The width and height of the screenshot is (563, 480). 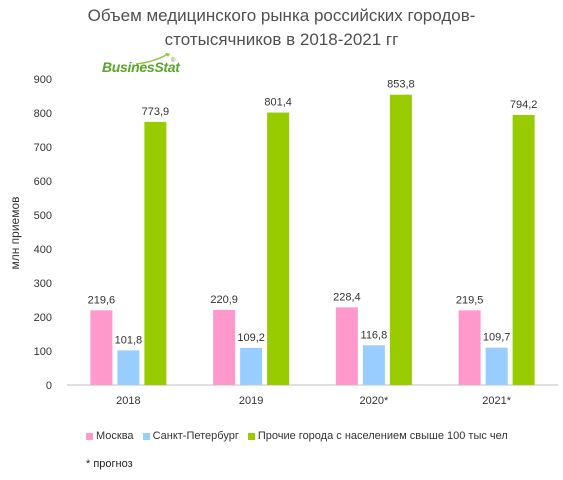 I want to click on x-tick-label: 2019, so click(x=251, y=401).